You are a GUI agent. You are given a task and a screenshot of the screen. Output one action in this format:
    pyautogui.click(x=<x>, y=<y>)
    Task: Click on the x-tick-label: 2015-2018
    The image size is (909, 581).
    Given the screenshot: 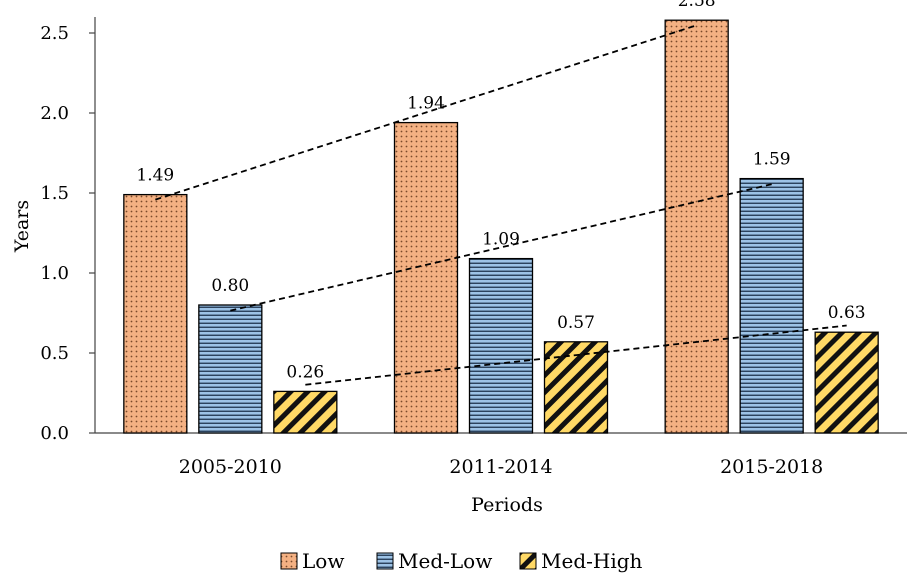 What is the action you would take?
    pyautogui.click(x=771, y=467)
    